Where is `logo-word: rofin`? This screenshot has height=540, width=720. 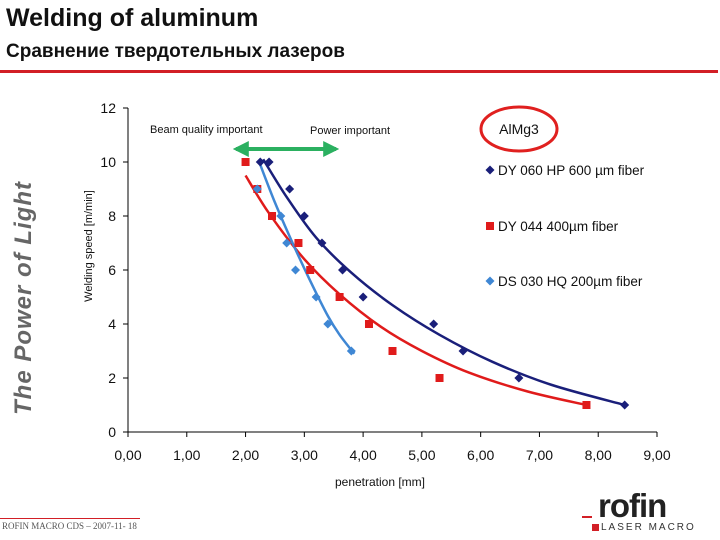 logo-word: rofin is located at coordinates (632, 505).